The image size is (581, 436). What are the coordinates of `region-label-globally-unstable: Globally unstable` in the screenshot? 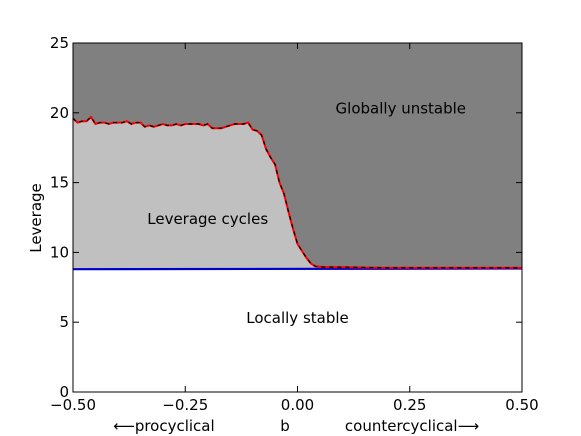 It's located at (401, 109).